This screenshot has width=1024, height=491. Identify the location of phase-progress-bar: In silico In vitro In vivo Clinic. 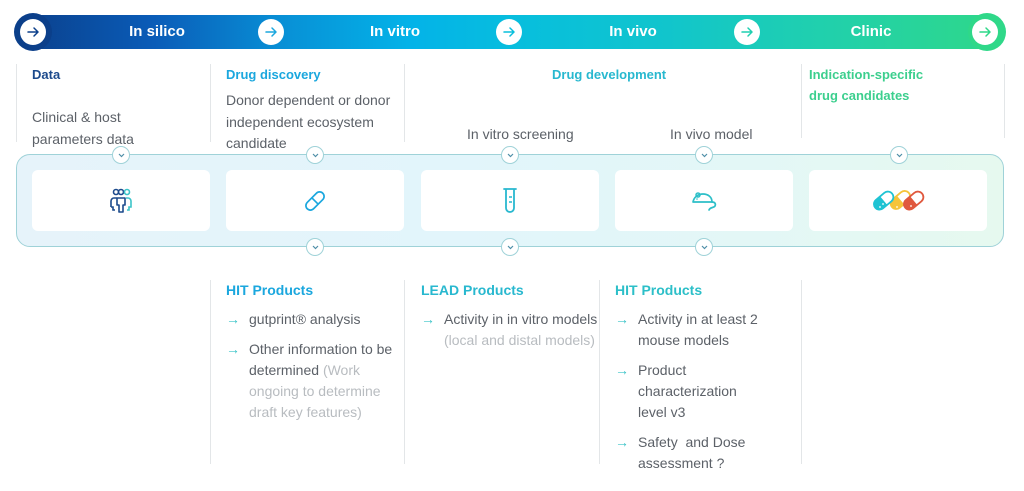
(510, 32).